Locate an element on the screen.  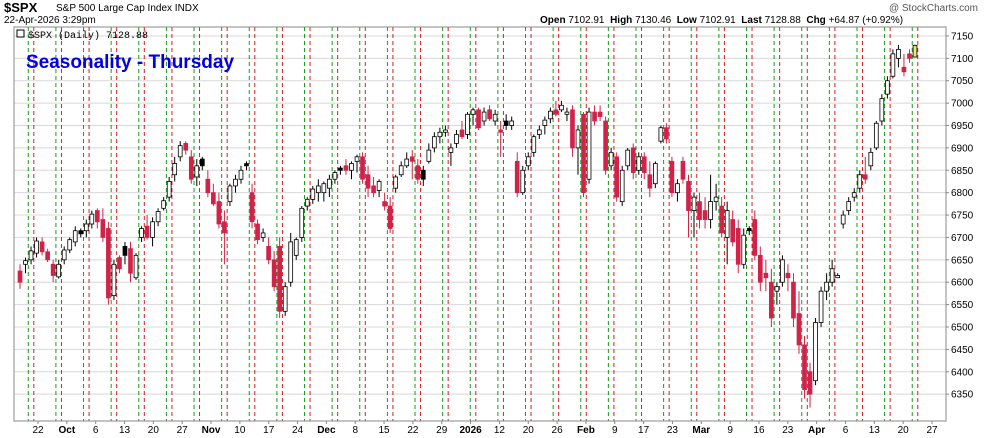
x-tick-label: Dec is located at coordinates (326, 430).